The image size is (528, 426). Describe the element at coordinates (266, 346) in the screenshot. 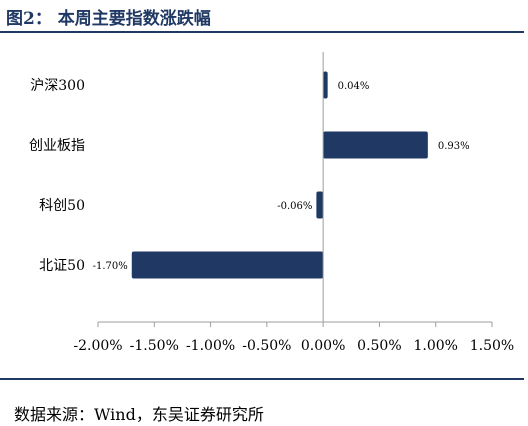

I see `x-tick-label: -0.50%` at that location.